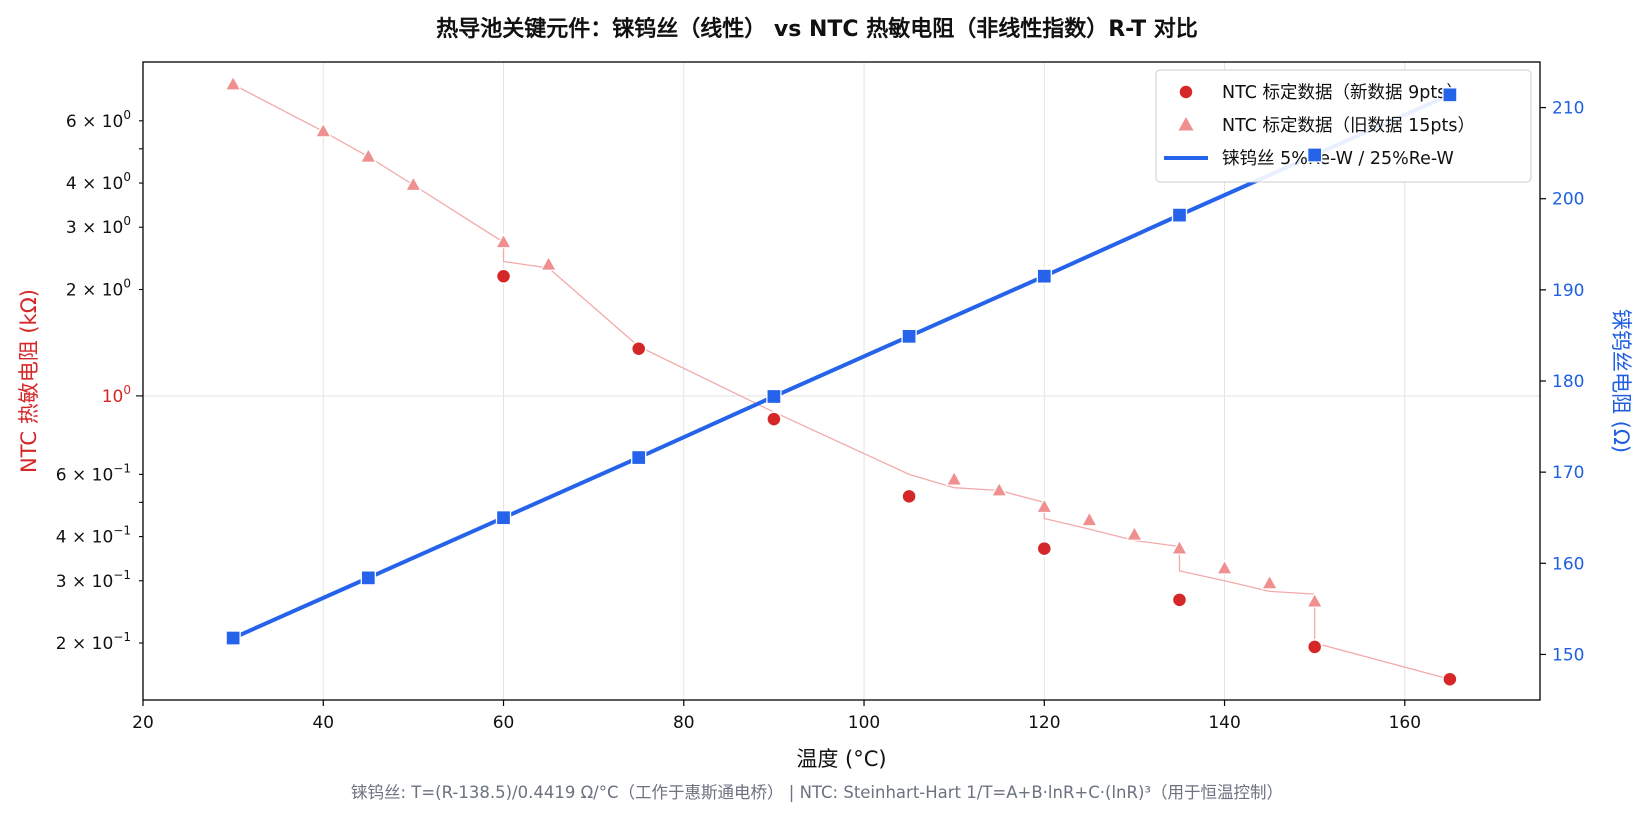  Describe the element at coordinates (98, 226) in the screenshot. I see `y-left-tick-label: 3 × 100` at that location.